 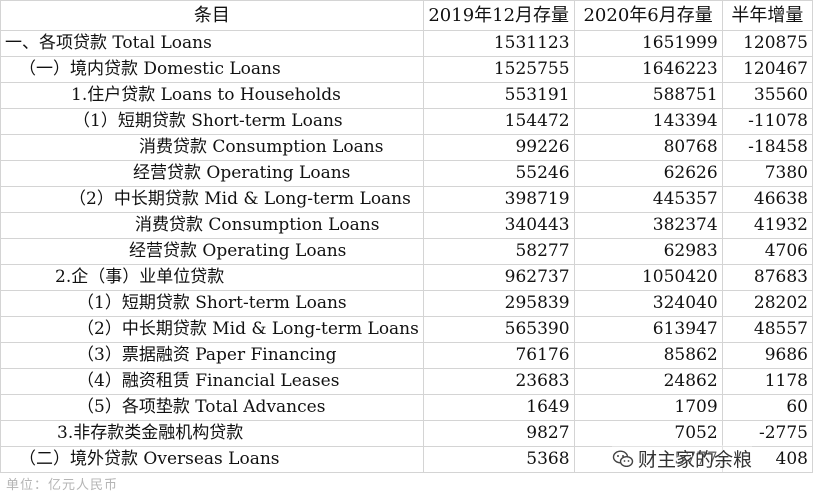 I want to click on cell-half-year-increase: 1178, so click(x=767, y=381).